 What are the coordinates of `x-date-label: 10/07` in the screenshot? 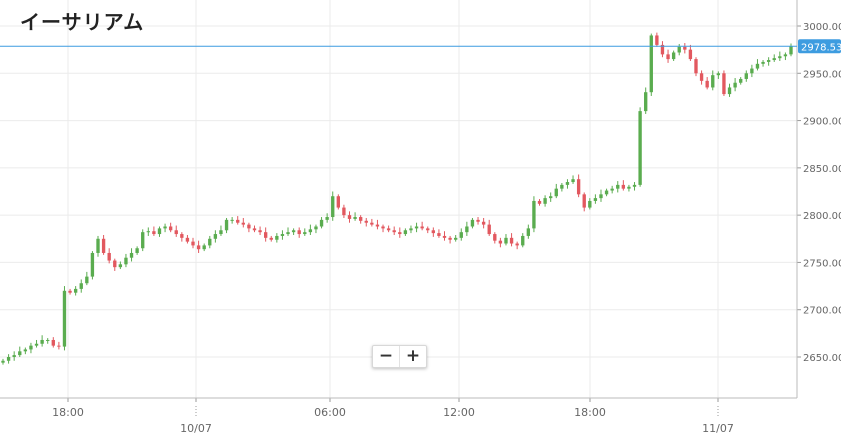 It's located at (196, 428).